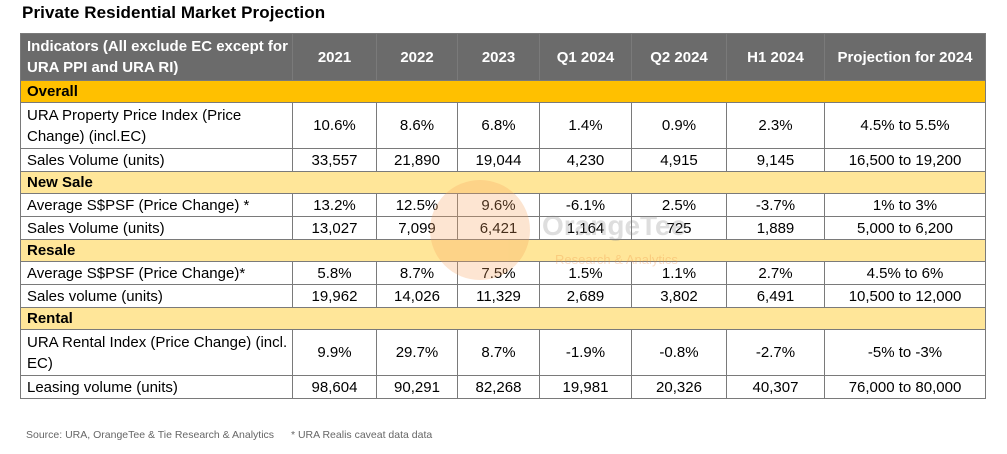  Describe the element at coordinates (585, 273) in the screenshot. I see `cell-q1-2024: 1.5%` at that location.